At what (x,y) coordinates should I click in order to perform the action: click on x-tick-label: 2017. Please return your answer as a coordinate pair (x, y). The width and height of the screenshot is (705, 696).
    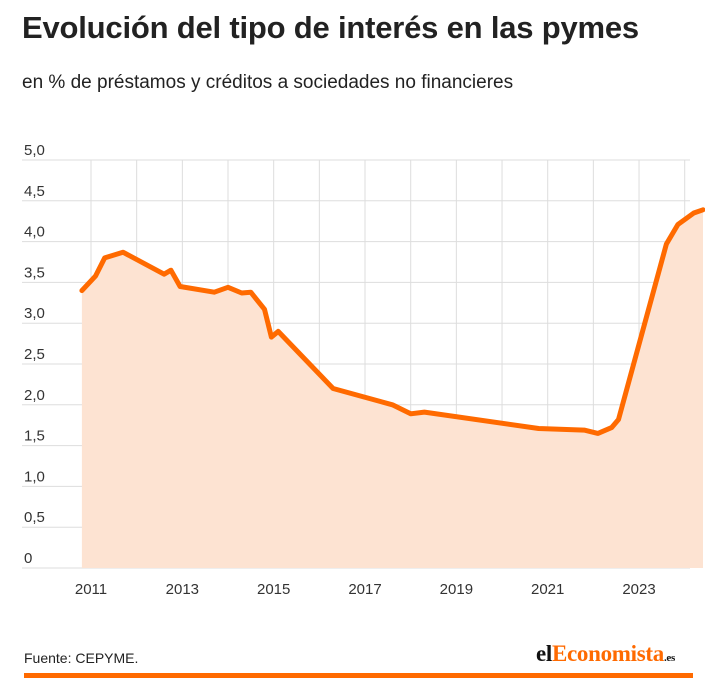
    Looking at the image, I should click on (364, 589).